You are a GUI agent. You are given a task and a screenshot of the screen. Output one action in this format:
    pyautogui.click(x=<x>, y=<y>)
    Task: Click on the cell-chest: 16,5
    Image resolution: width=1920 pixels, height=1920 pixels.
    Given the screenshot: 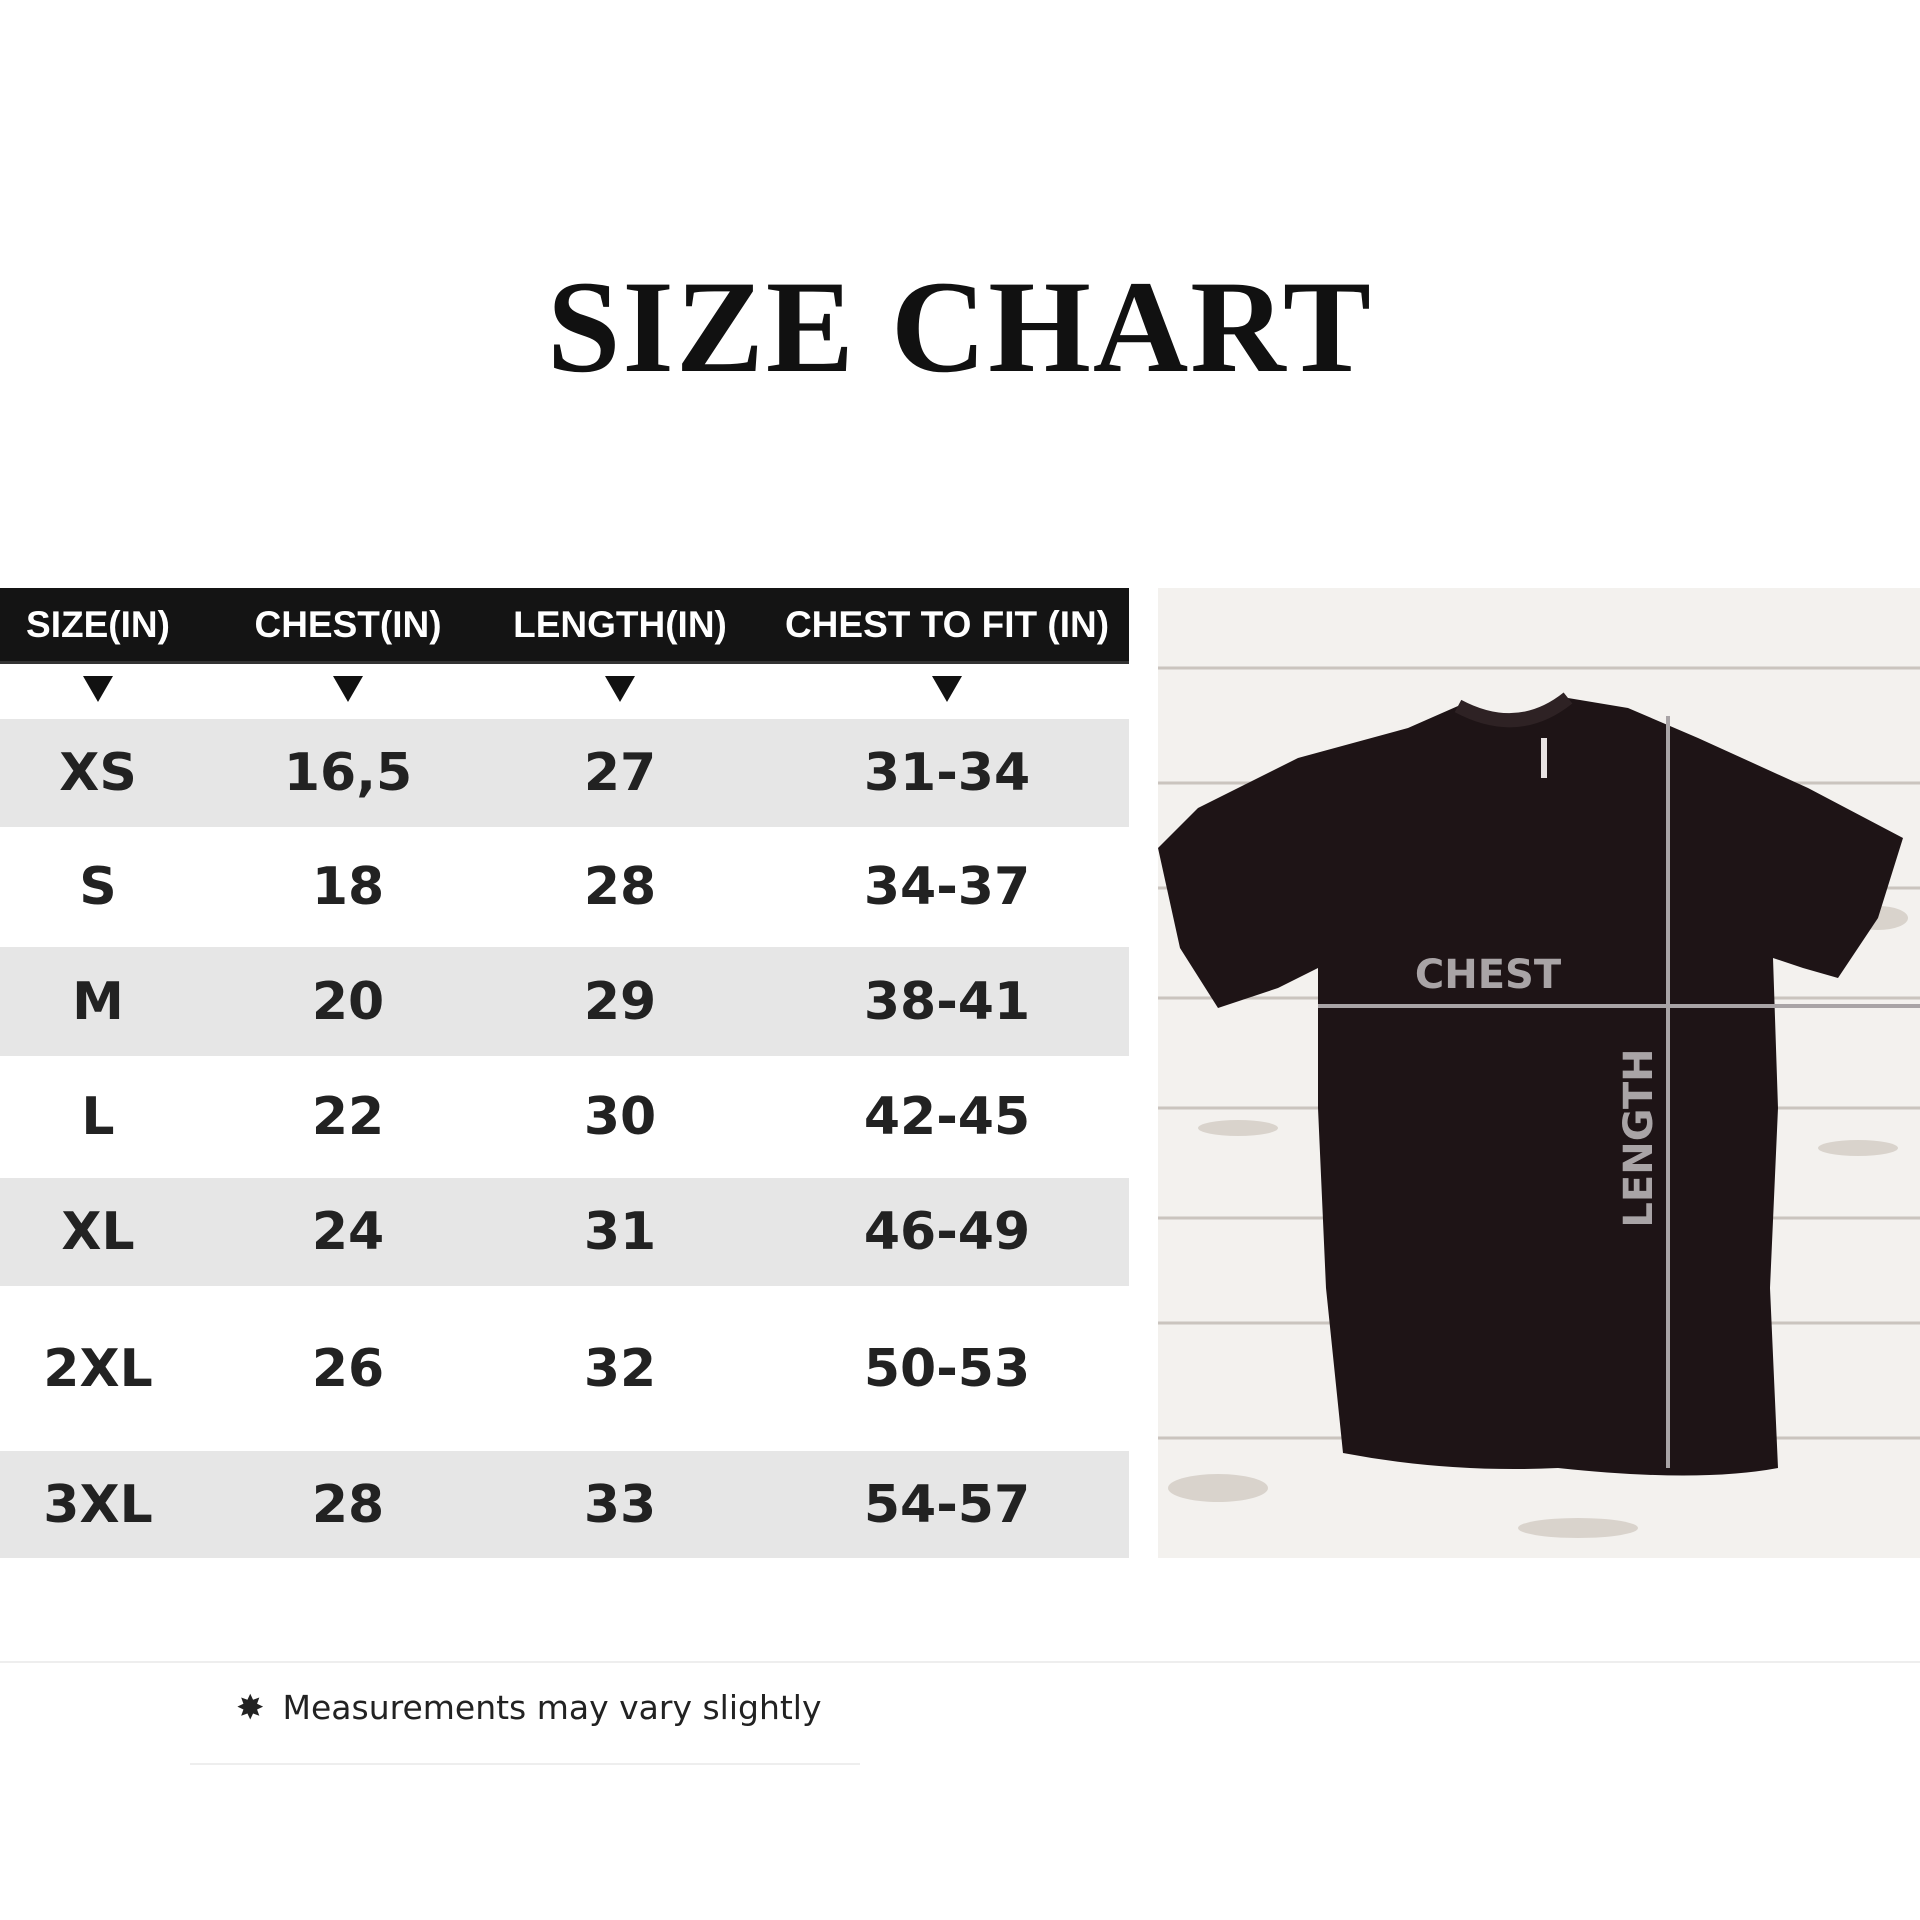 What is the action you would take?
    pyautogui.click(x=348, y=773)
    